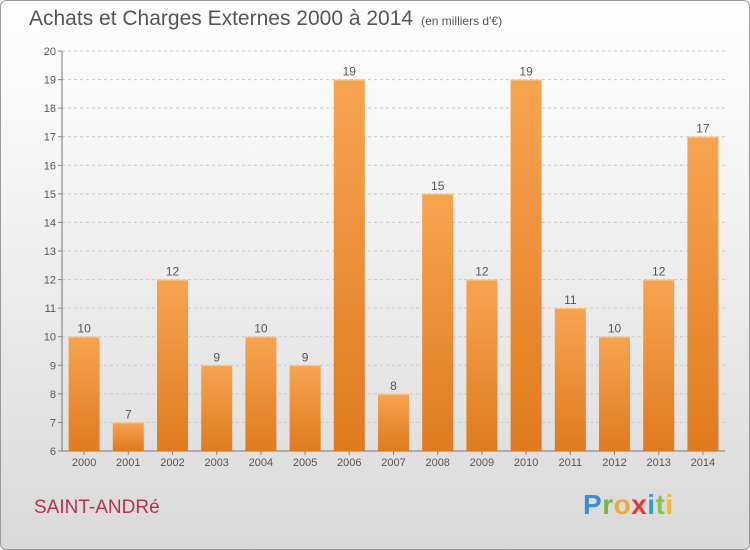  I want to click on x-tick-label: 2001, so click(128, 463).